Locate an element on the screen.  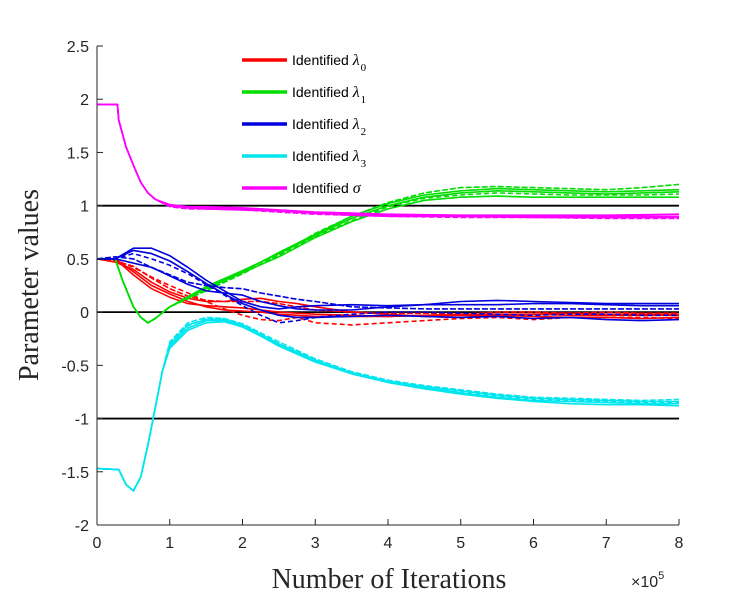
y-tick-label: -0.5 is located at coordinates (75, 366).